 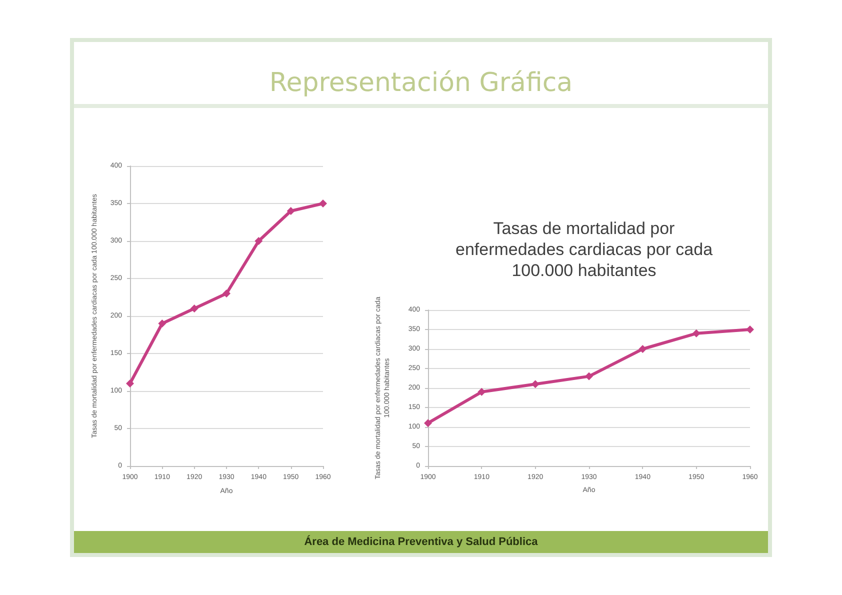 What do you see at coordinates (421, 83) in the screenshot?
I see `text: Representación Gráfica` at bounding box center [421, 83].